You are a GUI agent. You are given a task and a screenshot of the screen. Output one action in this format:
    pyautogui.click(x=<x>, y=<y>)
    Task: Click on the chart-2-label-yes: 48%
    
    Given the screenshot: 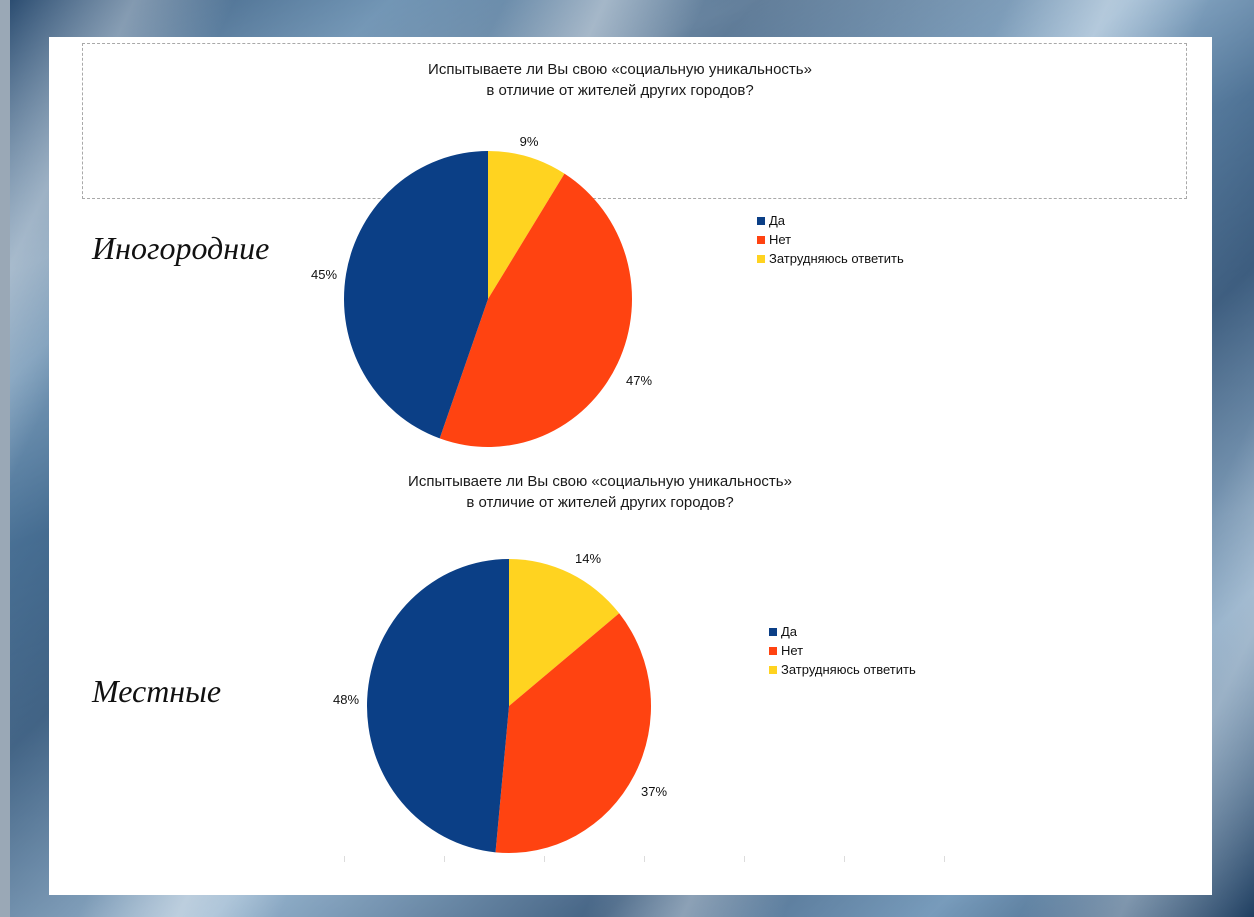 What is the action you would take?
    pyautogui.click(x=346, y=699)
    